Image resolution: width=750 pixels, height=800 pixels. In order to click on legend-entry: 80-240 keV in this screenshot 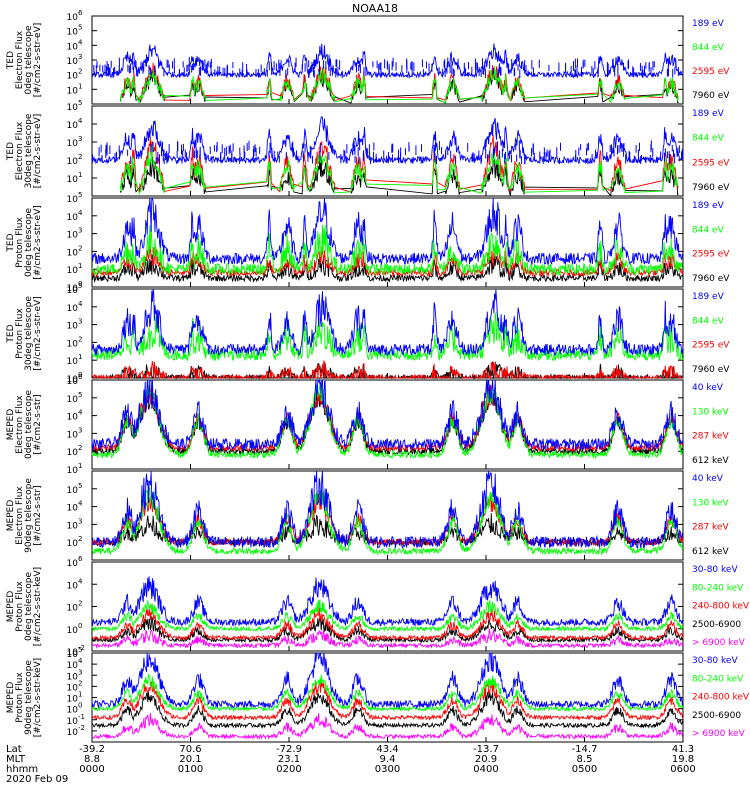, I will do `click(718, 679)`.